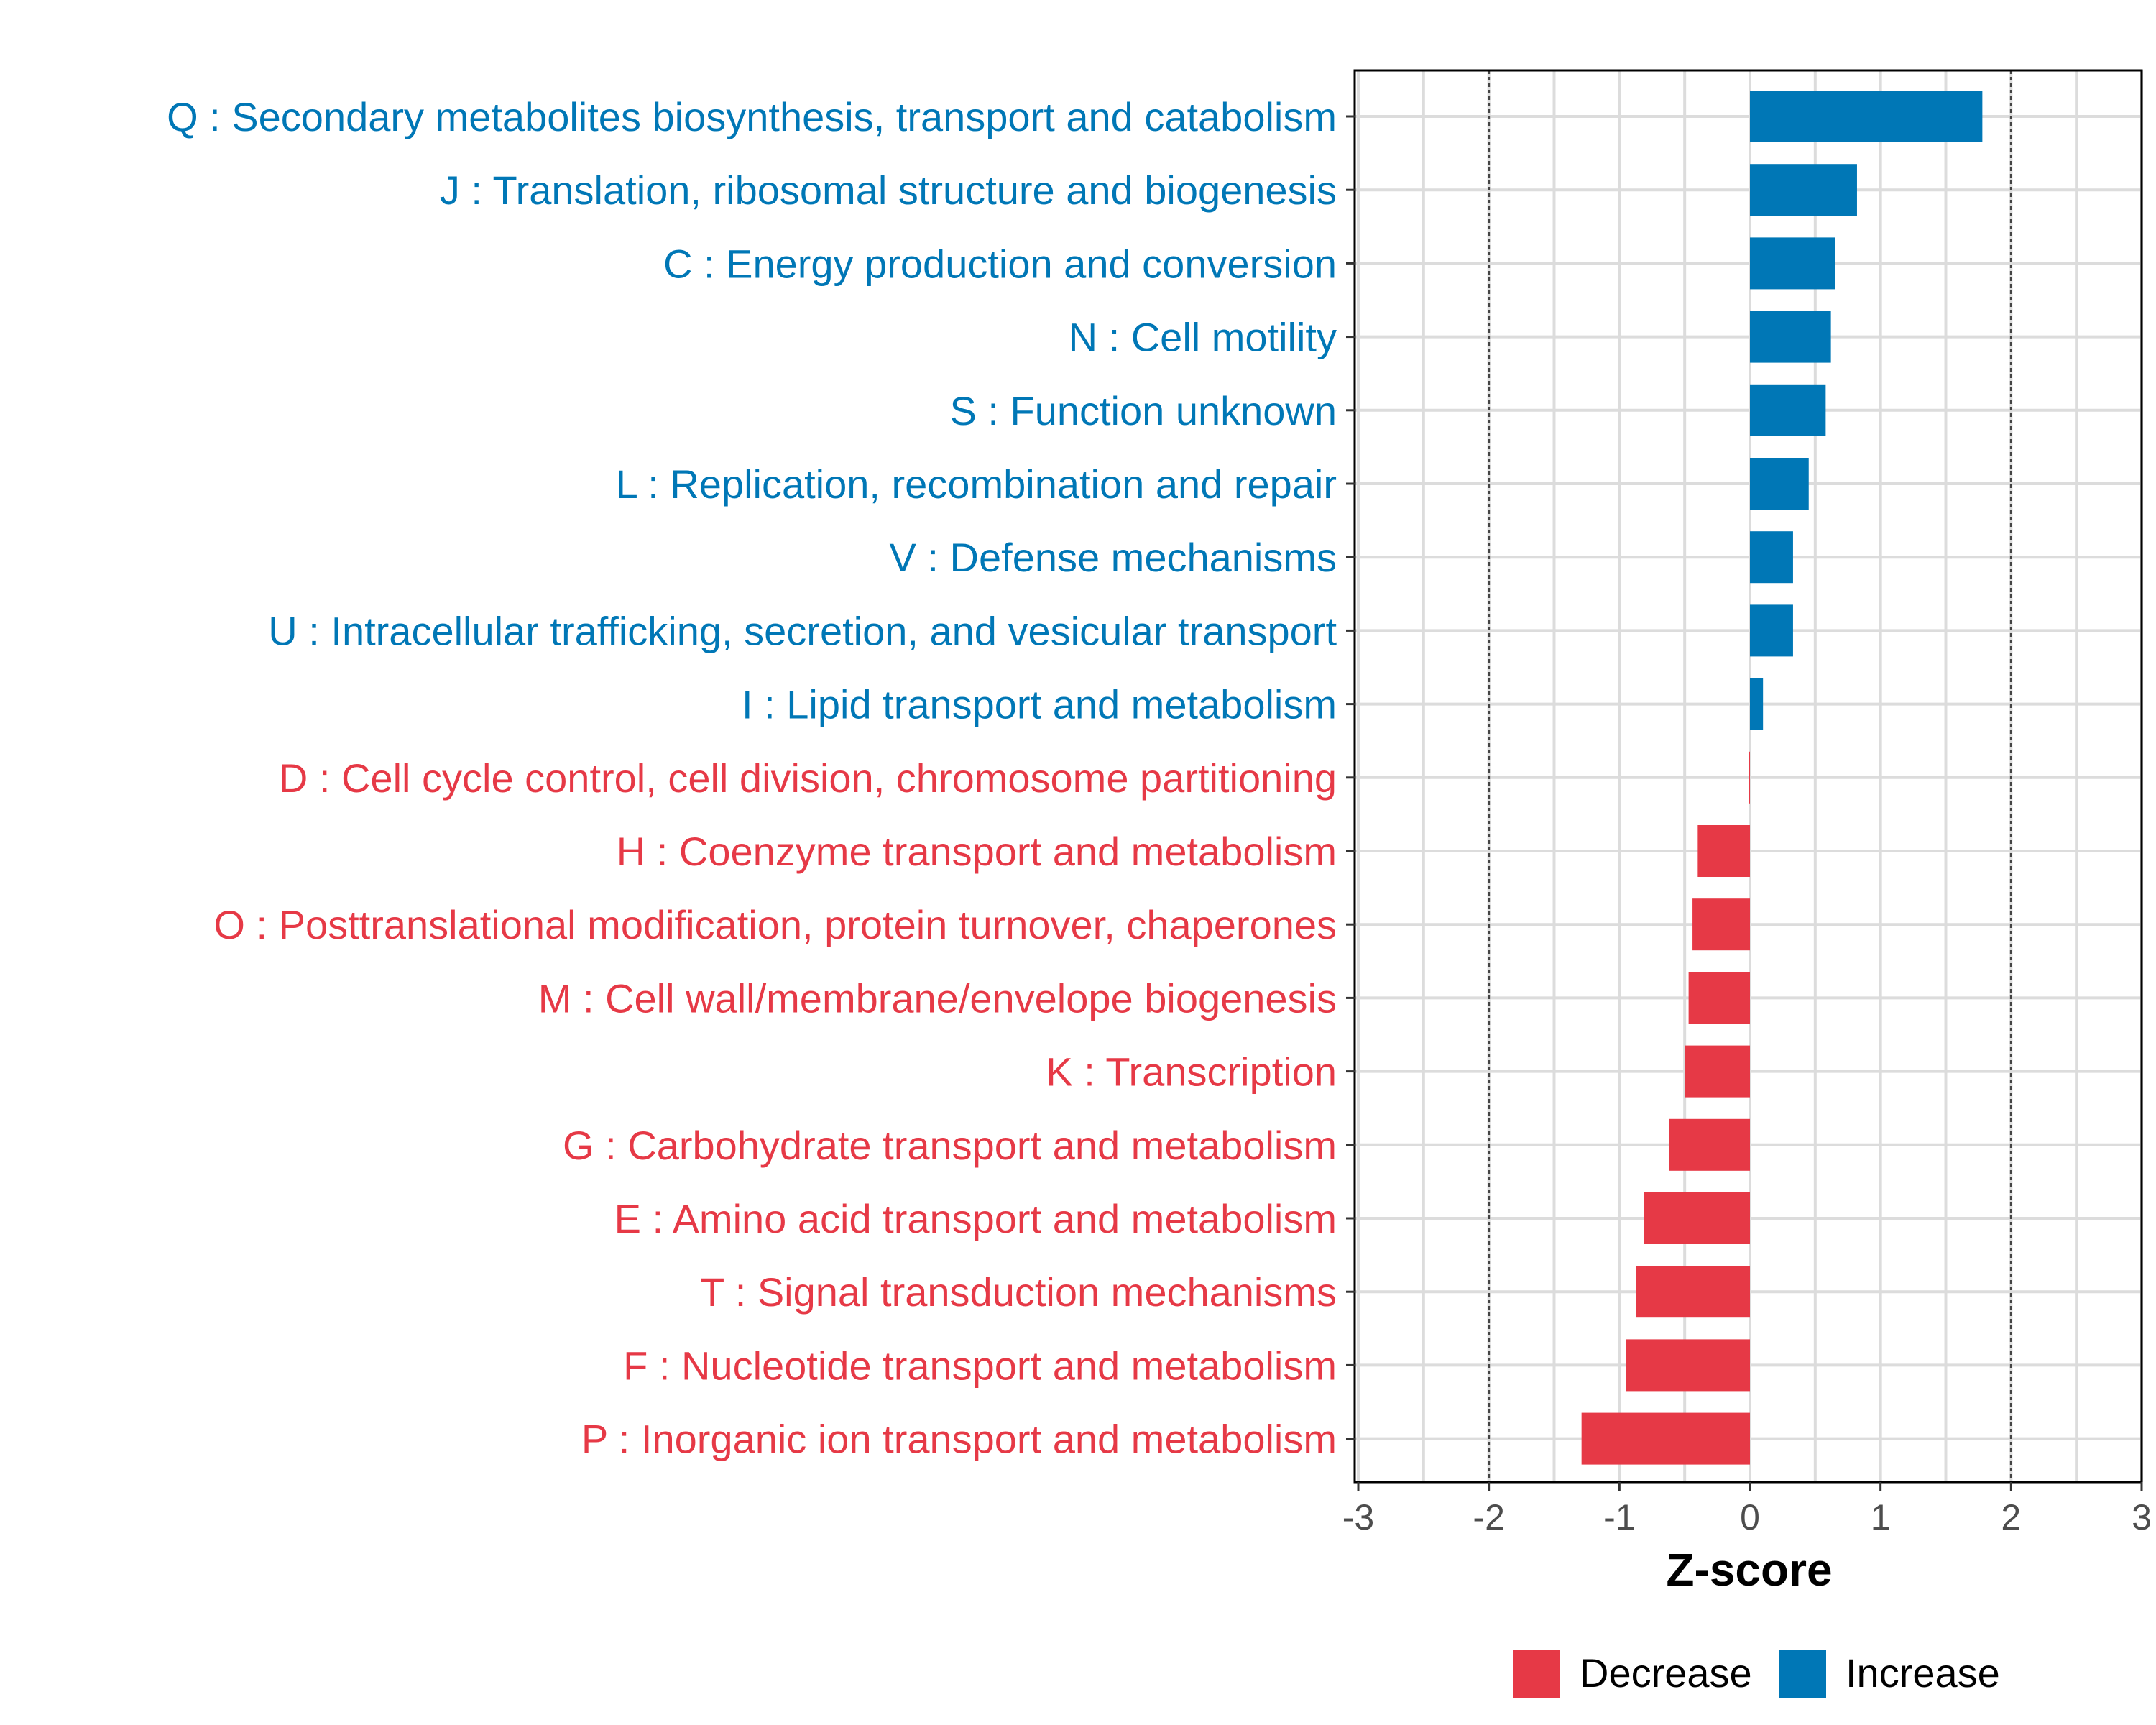 Image resolution: width=2156 pixels, height=1725 pixels. I want to click on bars, so click(1782, 778).